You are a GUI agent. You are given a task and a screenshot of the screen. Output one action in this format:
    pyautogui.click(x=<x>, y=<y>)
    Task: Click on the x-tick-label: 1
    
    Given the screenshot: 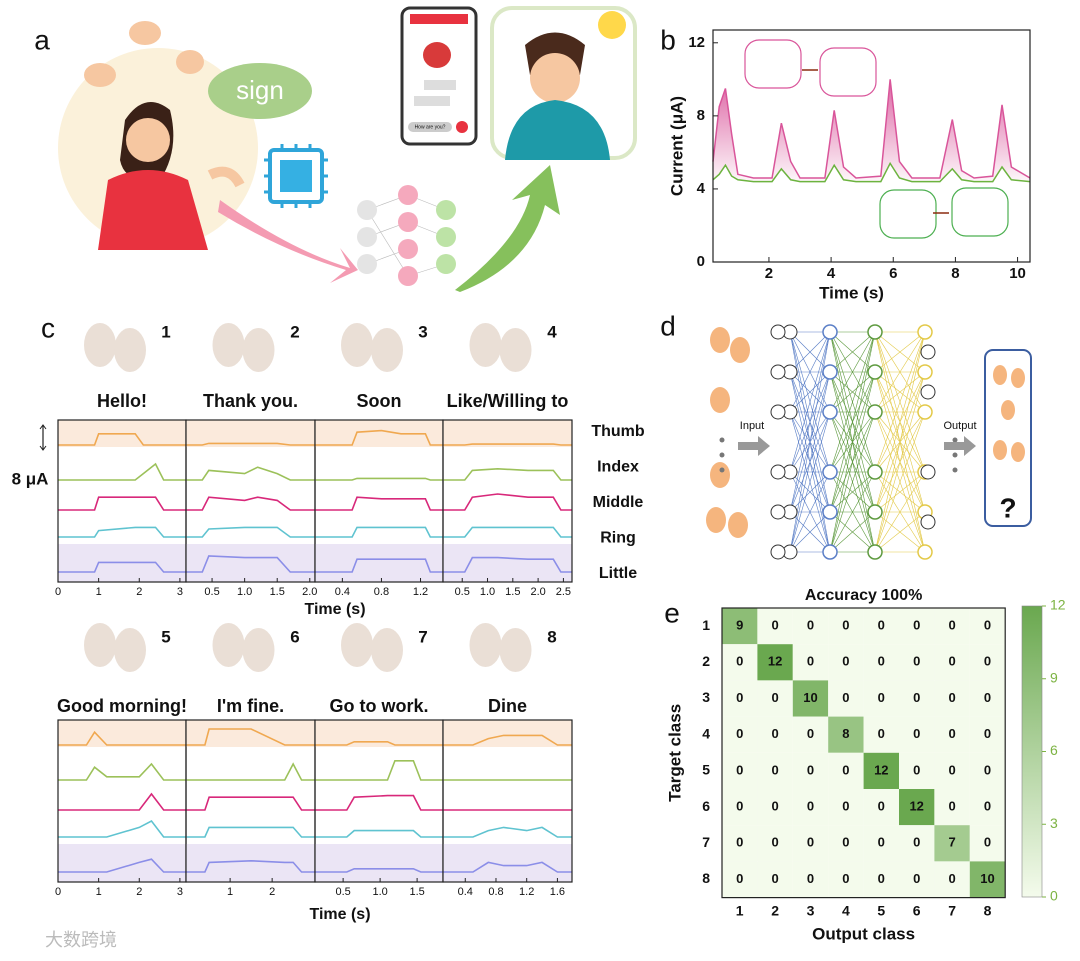 What is the action you would take?
    pyautogui.click(x=230, y=892)
    